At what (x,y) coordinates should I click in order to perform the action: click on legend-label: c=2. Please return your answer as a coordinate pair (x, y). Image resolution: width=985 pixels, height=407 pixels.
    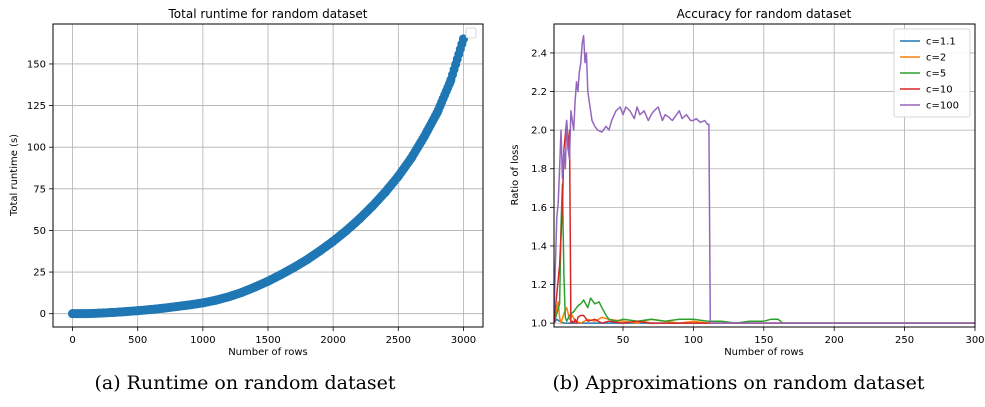
    Looking at the image, I should click on (936, 58).